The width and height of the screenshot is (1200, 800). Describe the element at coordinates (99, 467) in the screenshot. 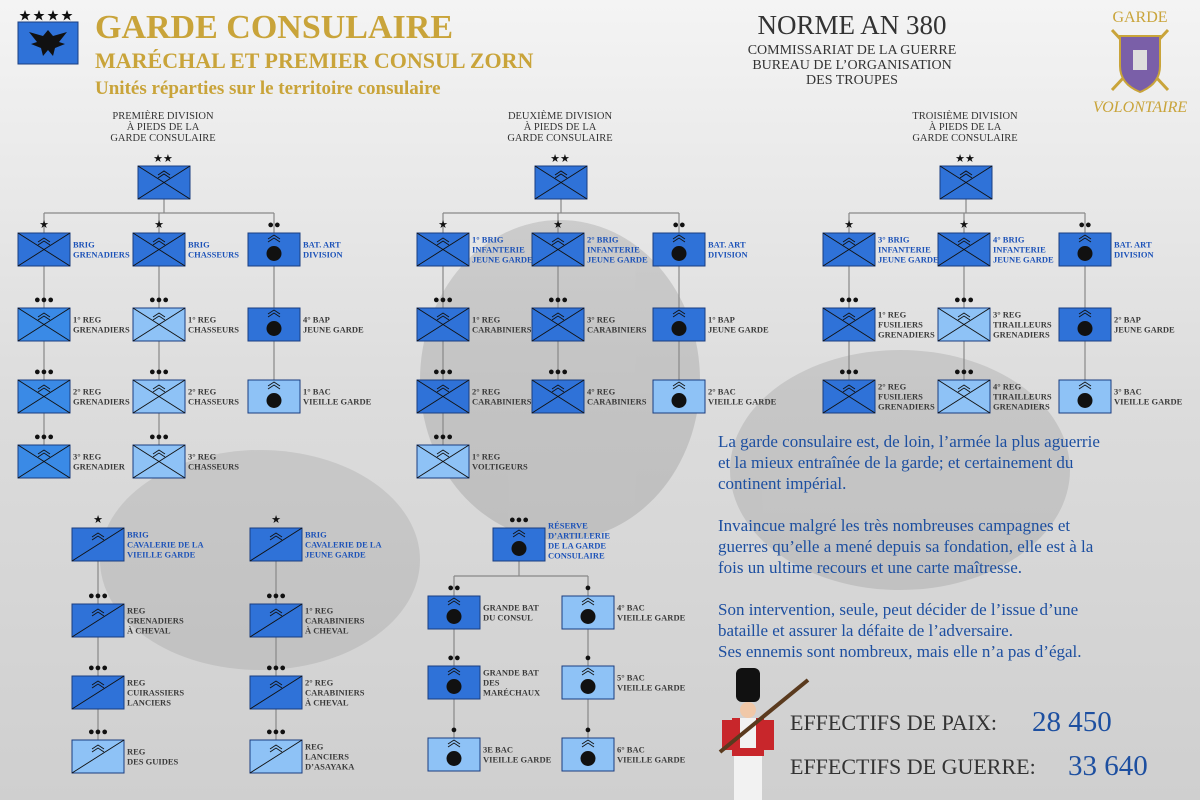

I see `unit-label: GRENADIER` at that location.